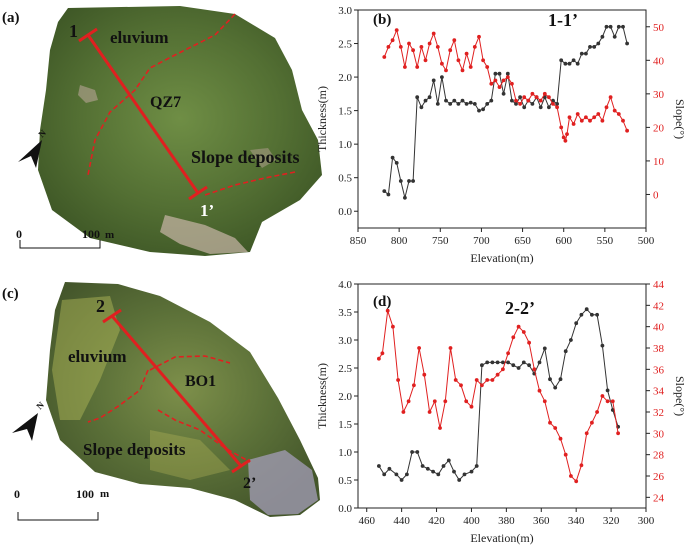  I want to click on map-c-end-label: 2’, so click(249, 483).